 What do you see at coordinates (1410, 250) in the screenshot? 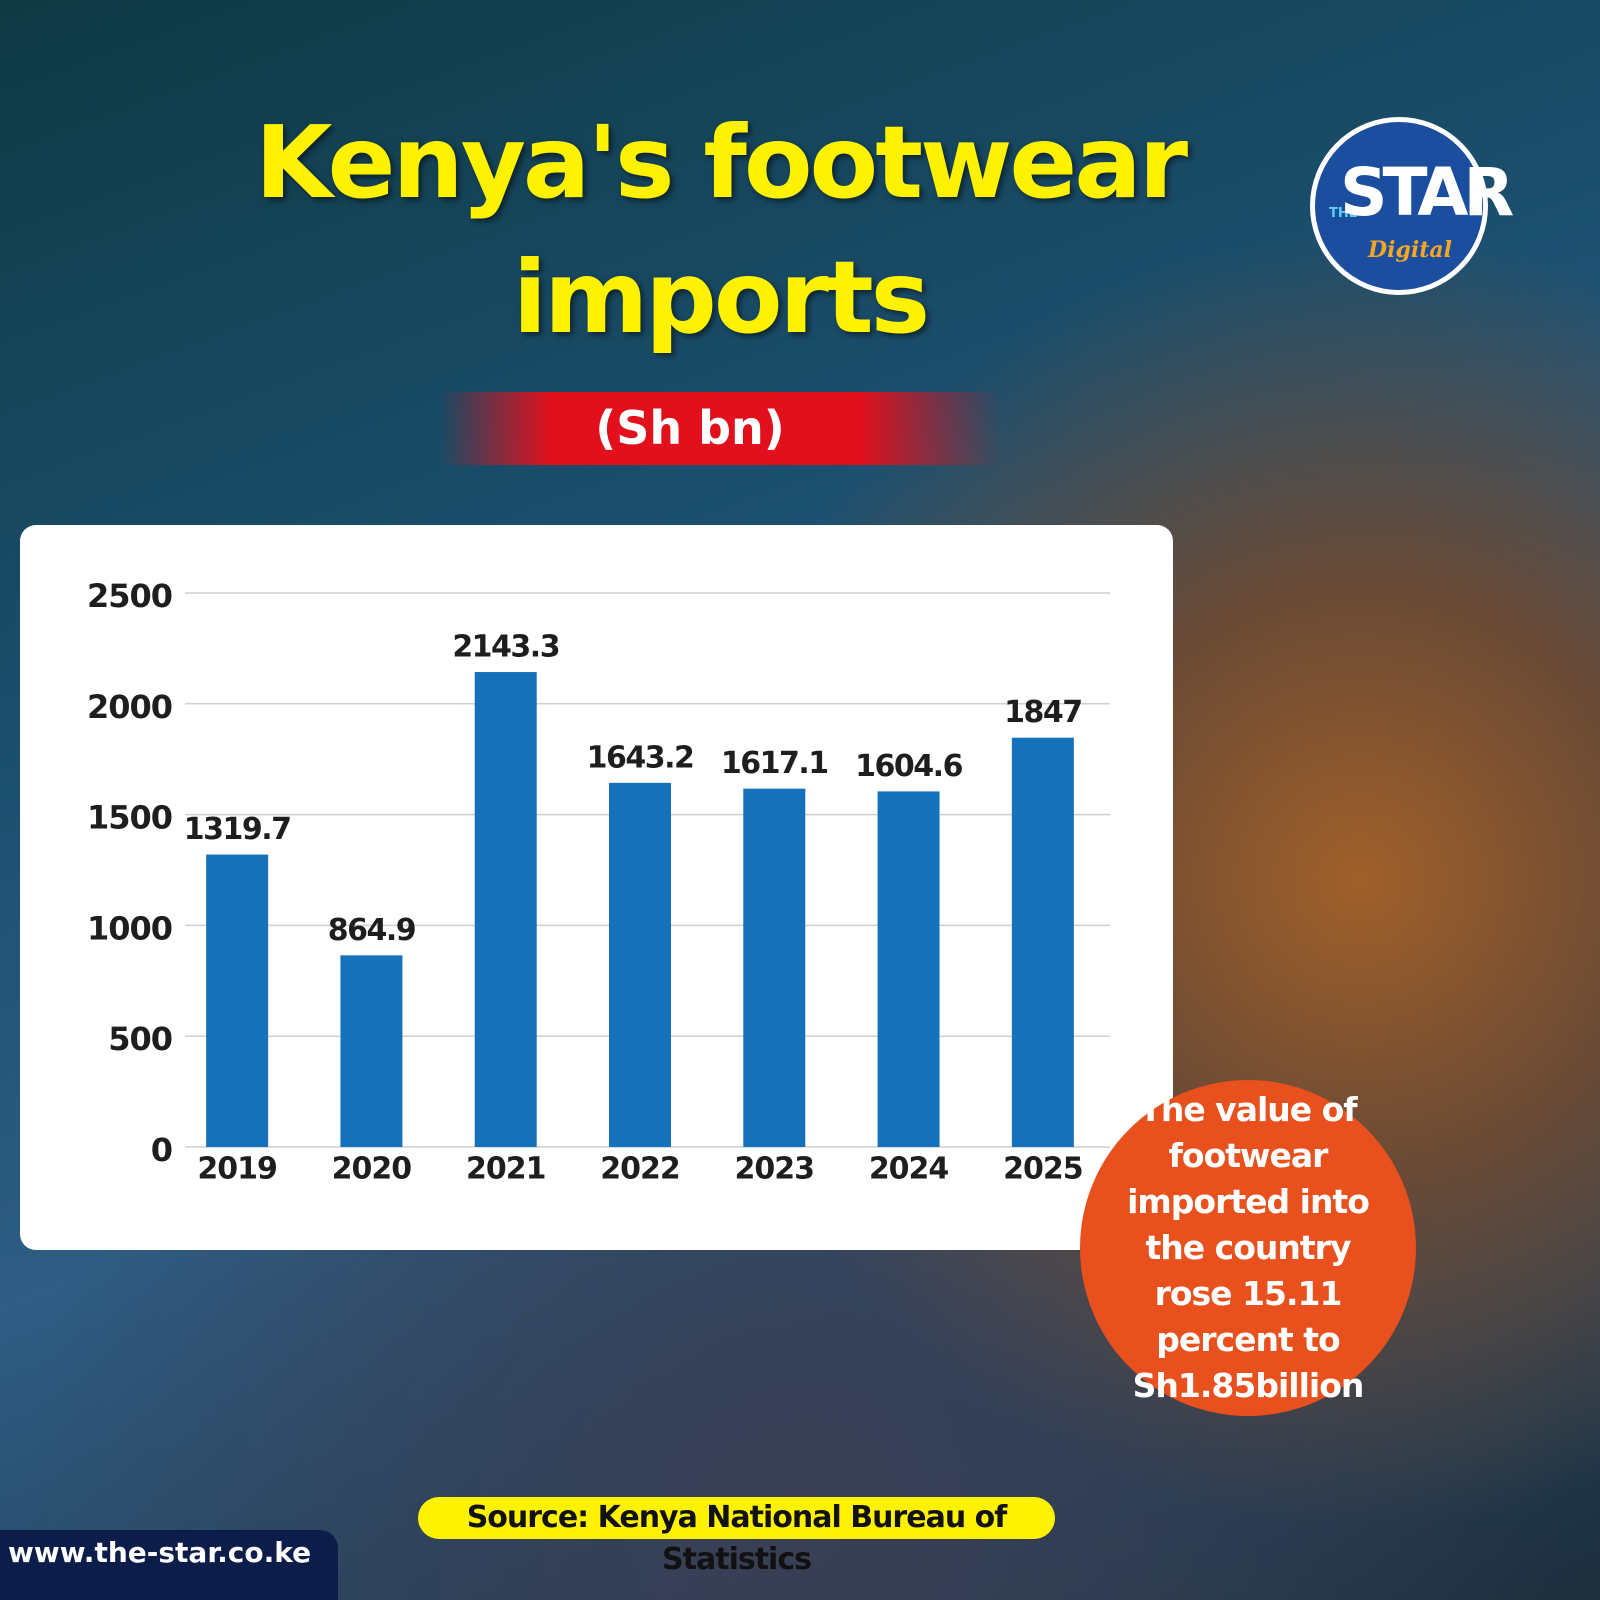
I see `logo-sub: Digital` at bounding box center [1410, 250].